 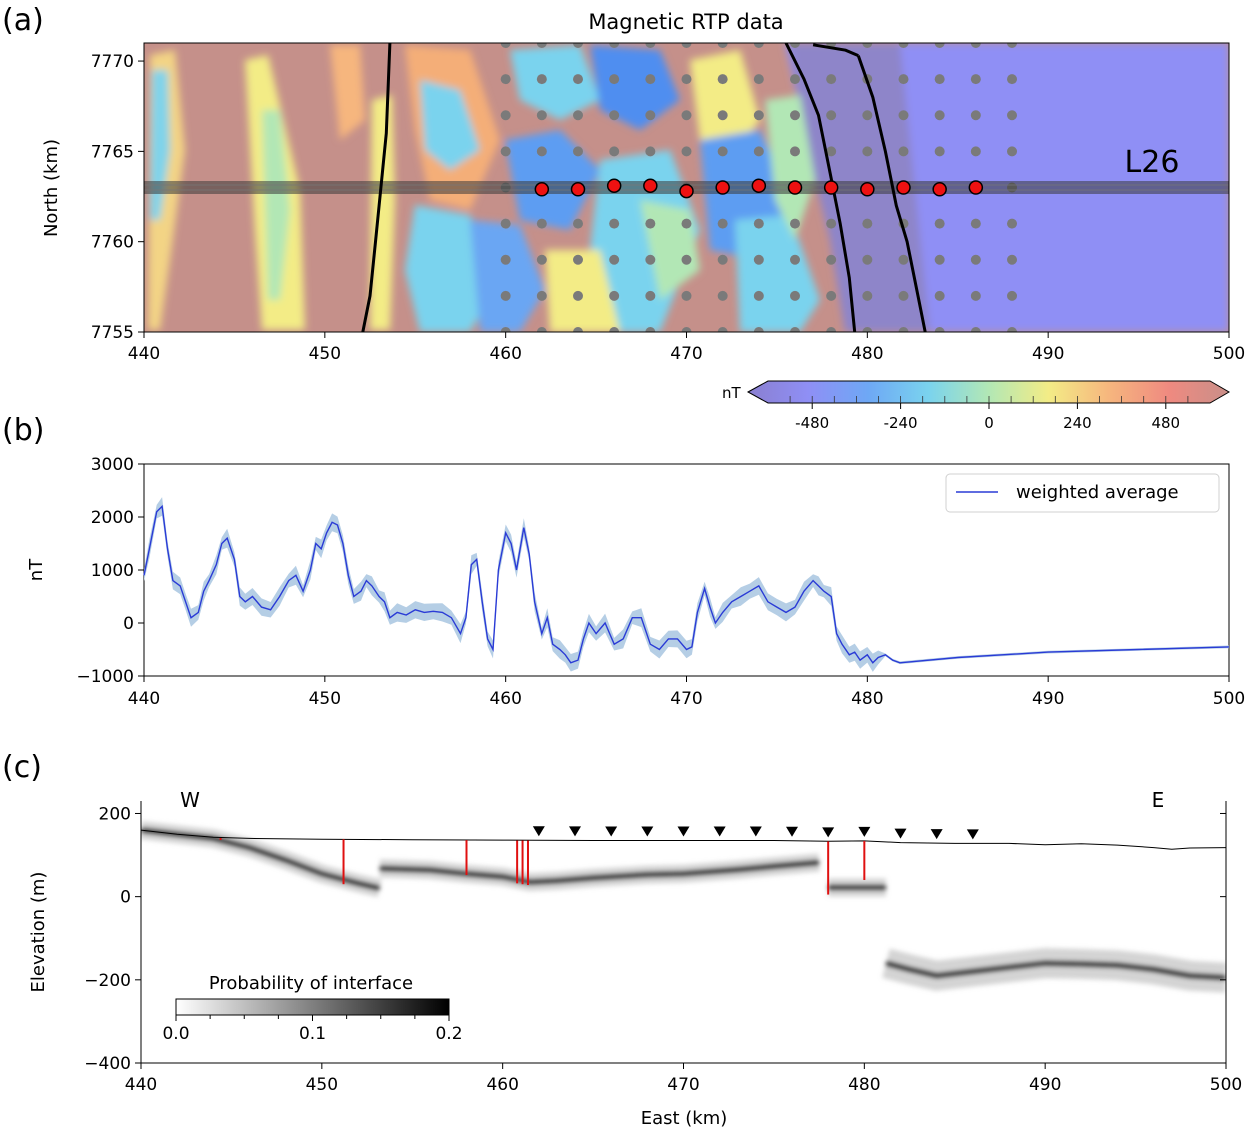 What do you see at coordinates (864, 1085) in the screenshot?
I see `x-tick-label: 480` at bounding box center [864, 1085].